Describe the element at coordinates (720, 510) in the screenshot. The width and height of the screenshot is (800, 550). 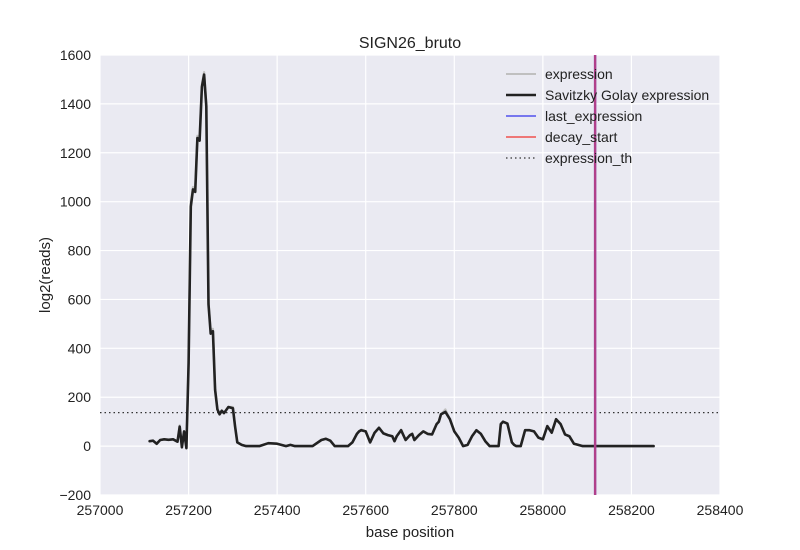
I see `x-tick-label: 258400` at that location.